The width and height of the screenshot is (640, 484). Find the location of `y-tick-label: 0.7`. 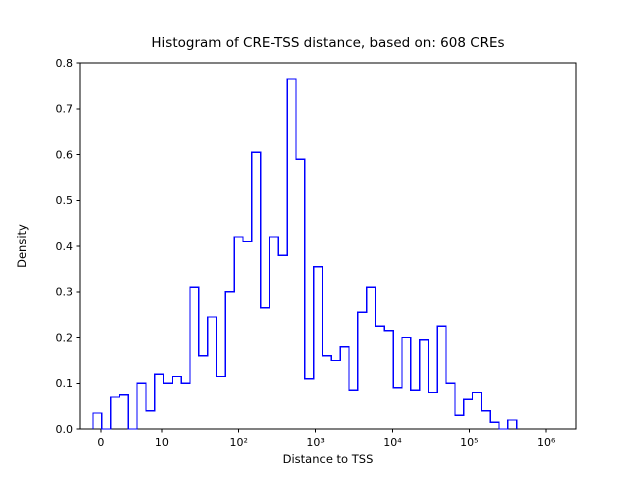

y-tick-label: 0.7 is located at coordinates (65, 109).